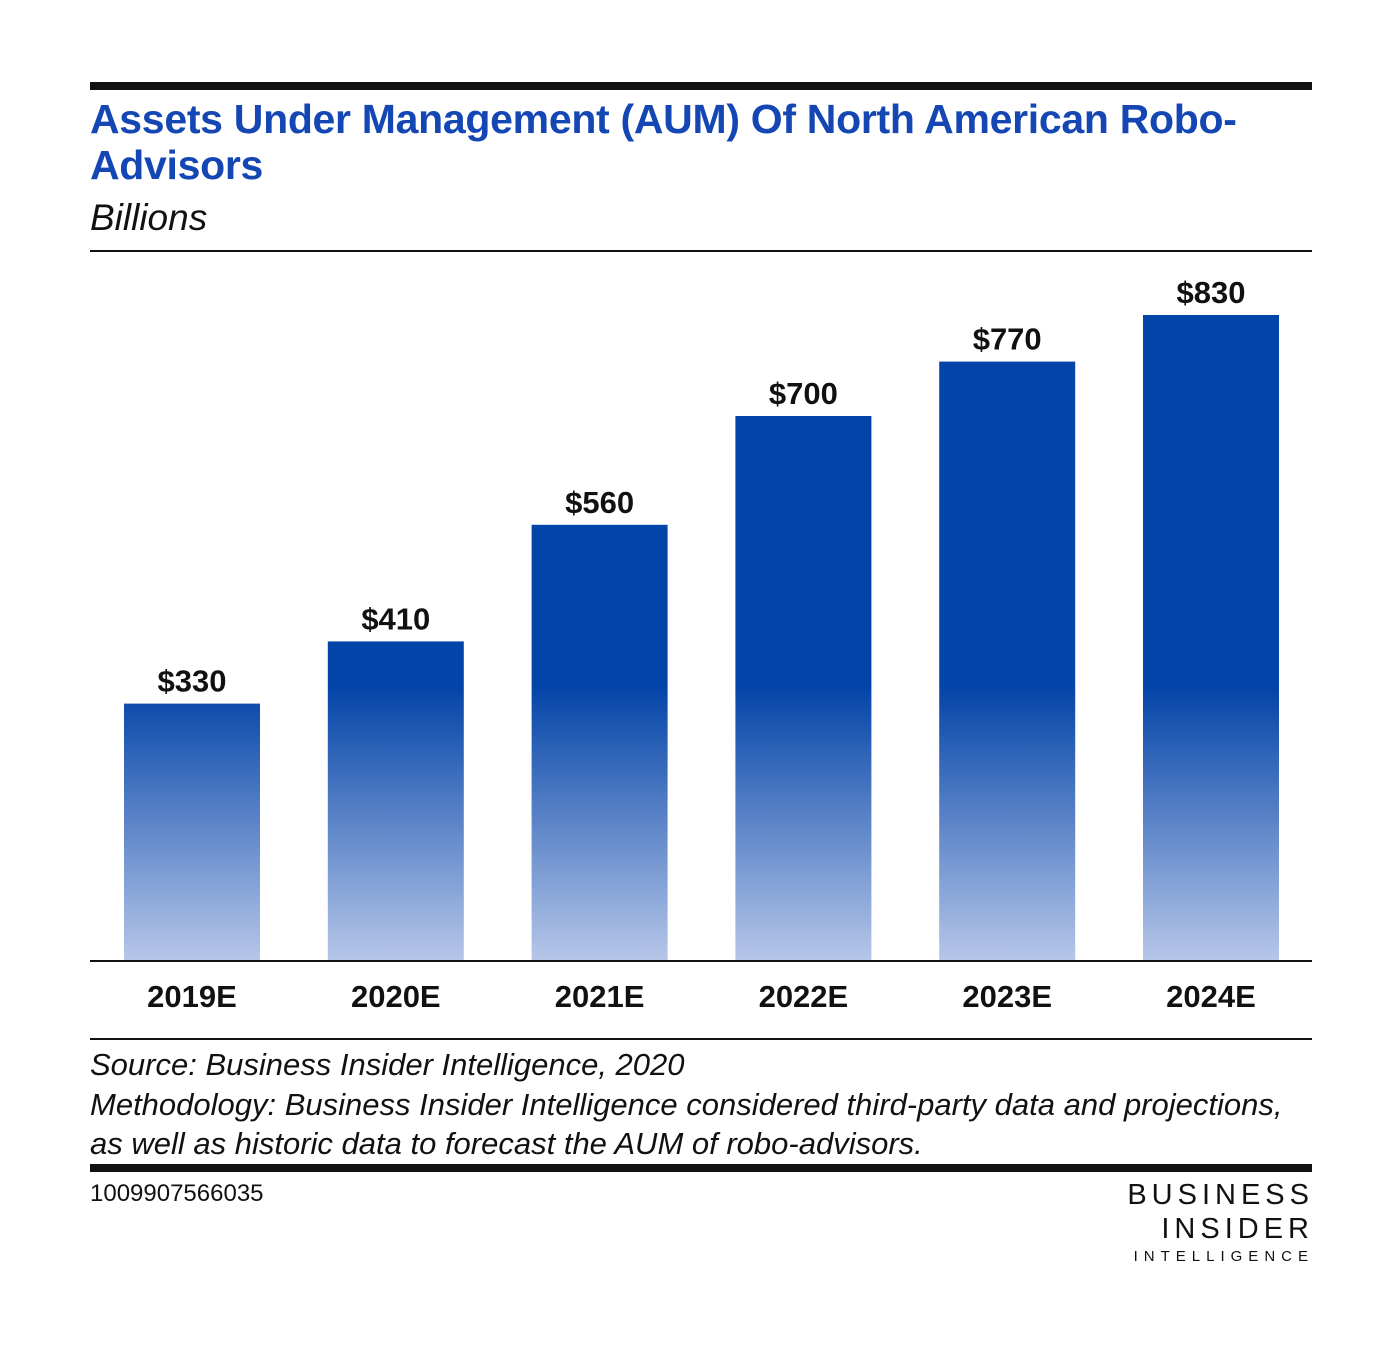 This screenshot has height=1354, width=1400. I want to click on bar-2020E, so click(395, 800).